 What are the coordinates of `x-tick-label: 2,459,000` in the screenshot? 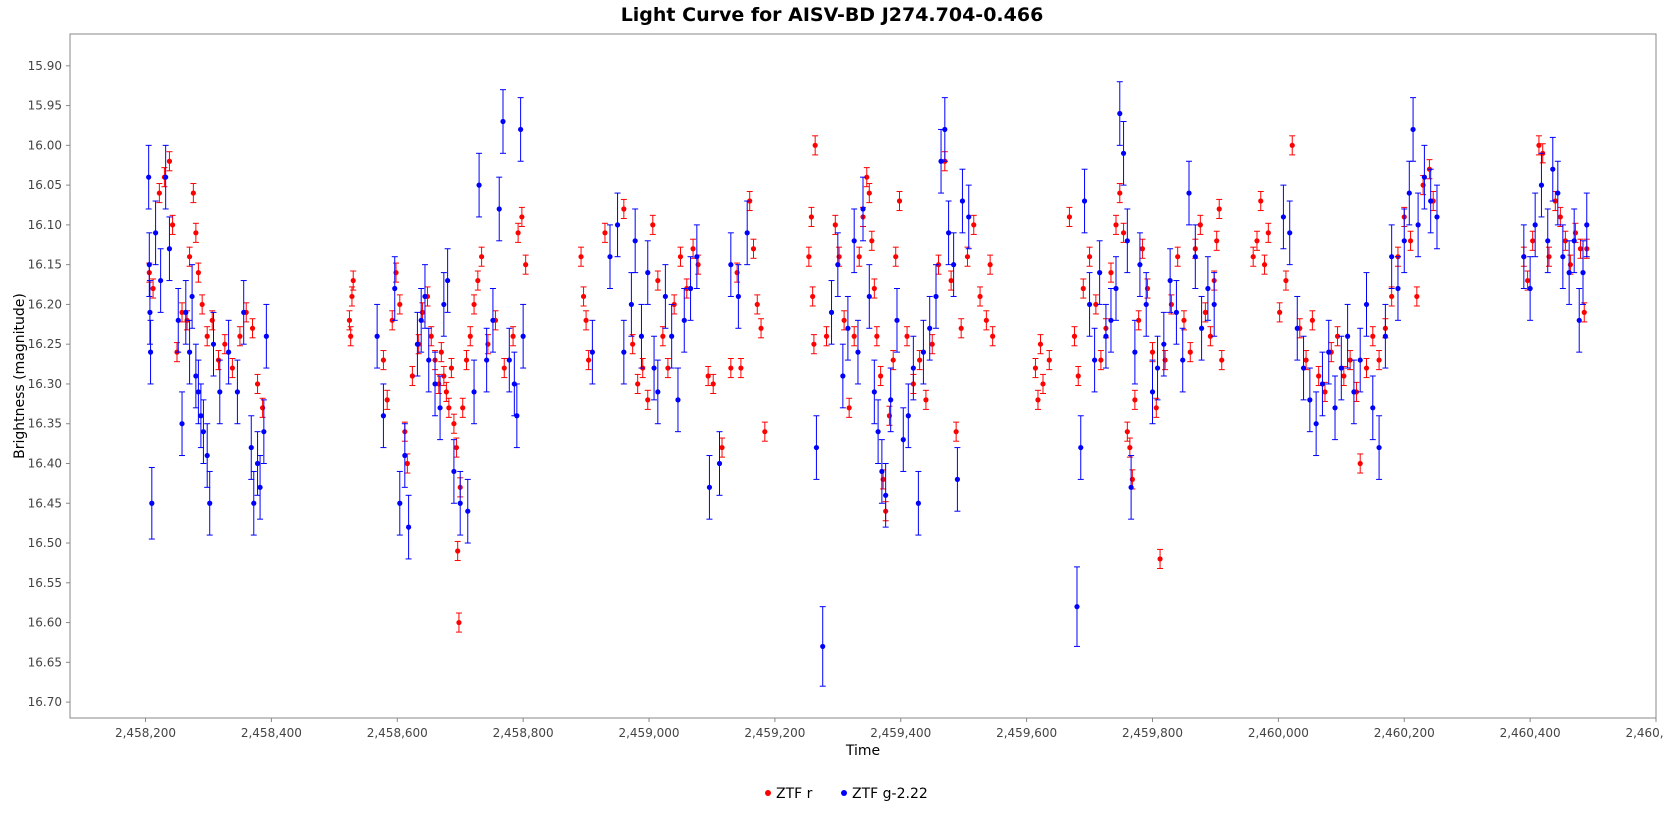 It's located at (648, 733).